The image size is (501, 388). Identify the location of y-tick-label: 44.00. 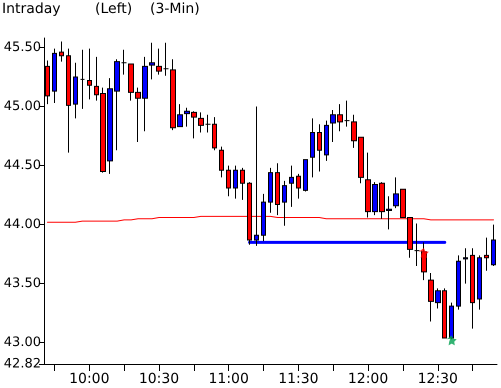
(22, 224).